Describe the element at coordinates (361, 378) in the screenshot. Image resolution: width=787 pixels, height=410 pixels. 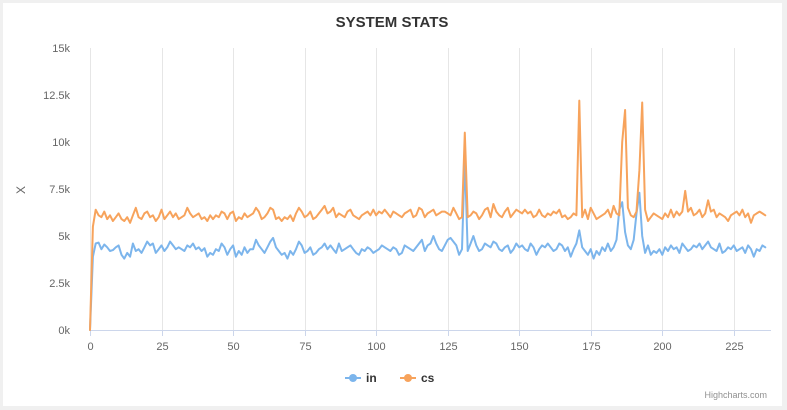
I see `legend-item-in: in` at that location.